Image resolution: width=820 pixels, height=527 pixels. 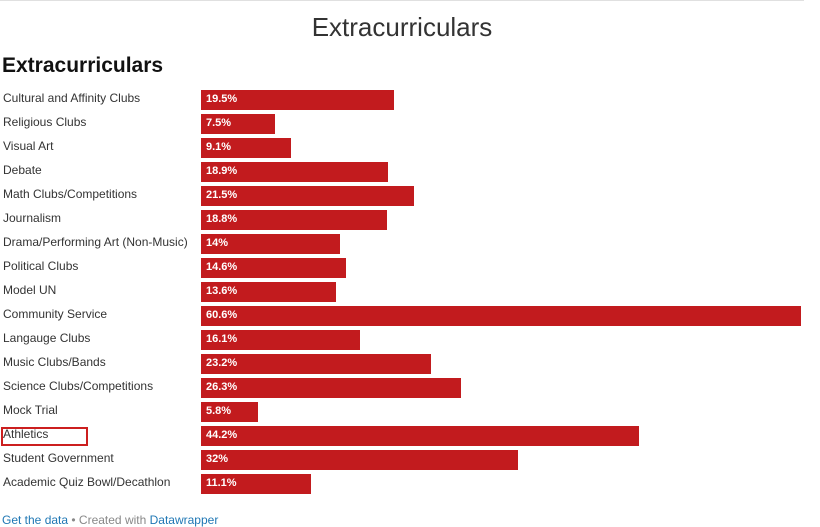 What do you see at coordinates (45, 122) in the screenshot?
I see `category-label: Religious Clubs` at bounding box center [45, 122].